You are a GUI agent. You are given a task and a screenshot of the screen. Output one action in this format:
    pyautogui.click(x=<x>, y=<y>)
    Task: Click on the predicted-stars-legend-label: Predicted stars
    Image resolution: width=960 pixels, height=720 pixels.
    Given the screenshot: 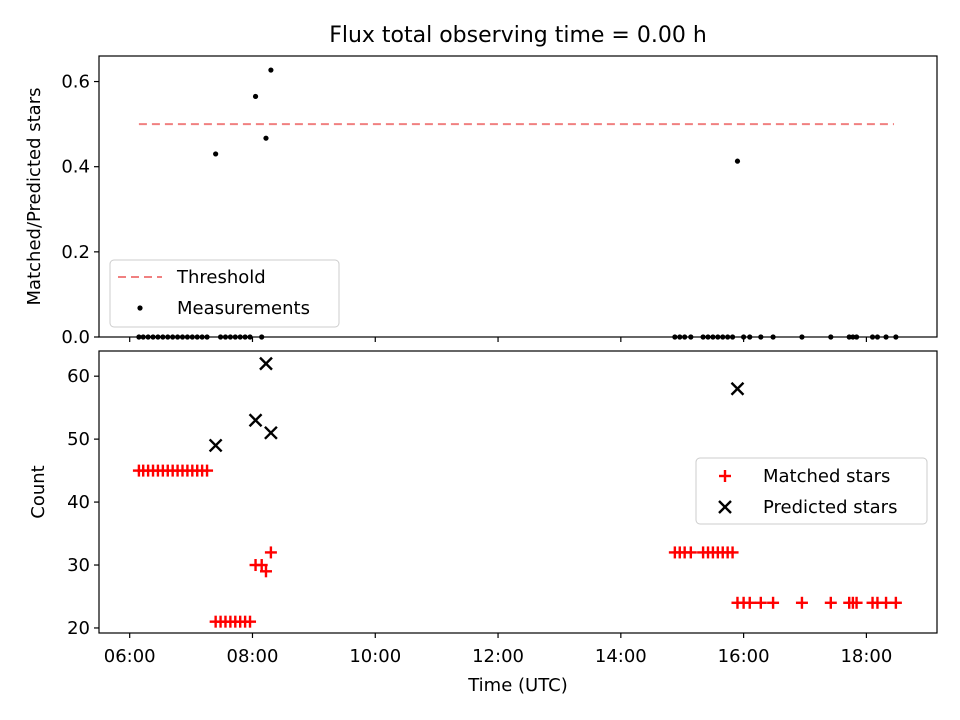 What is the action you would take?
    pyautogui.click(x=830, y=507)
    